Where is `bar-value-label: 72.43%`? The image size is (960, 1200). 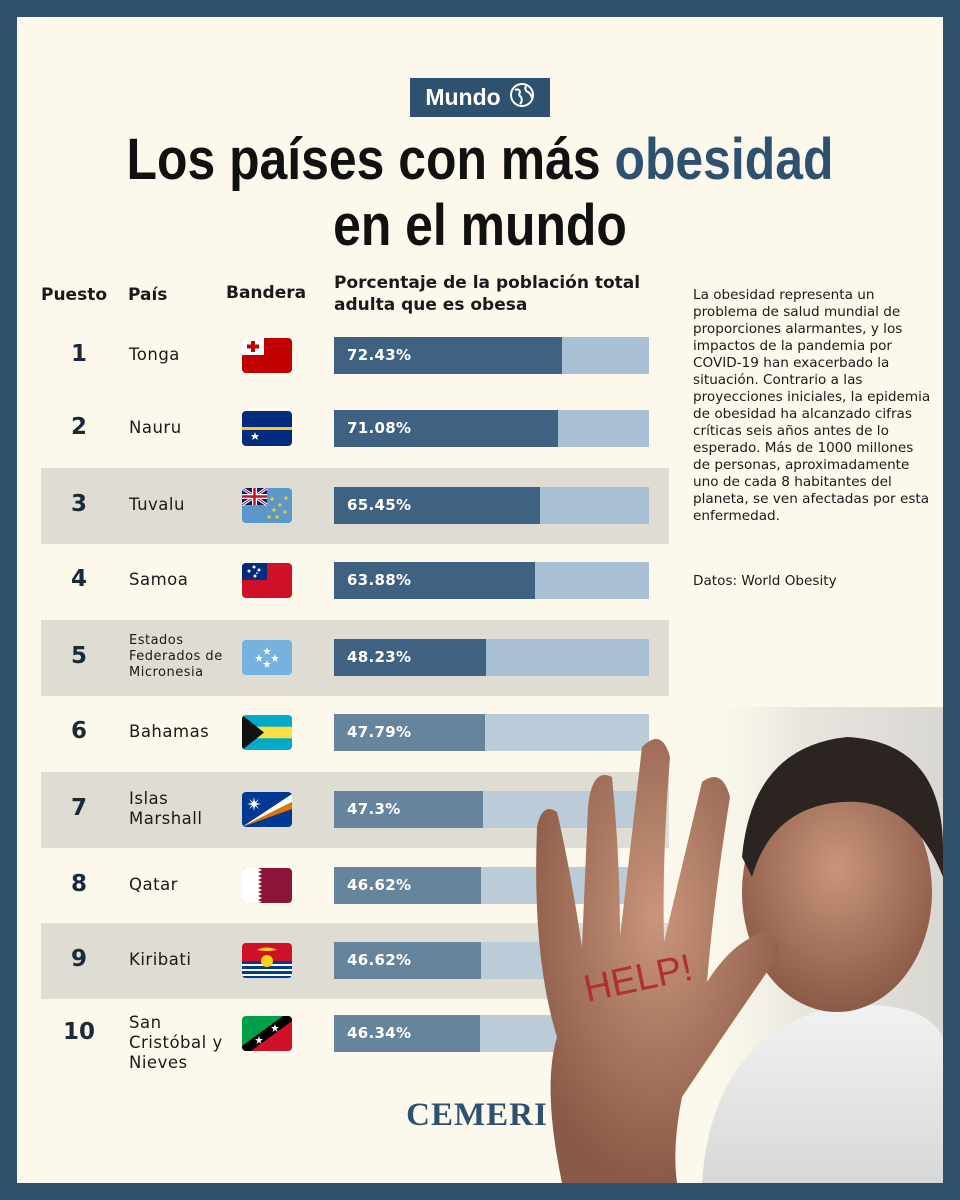
bar-value-label: 72.43% is located at coordinates (379, 355).